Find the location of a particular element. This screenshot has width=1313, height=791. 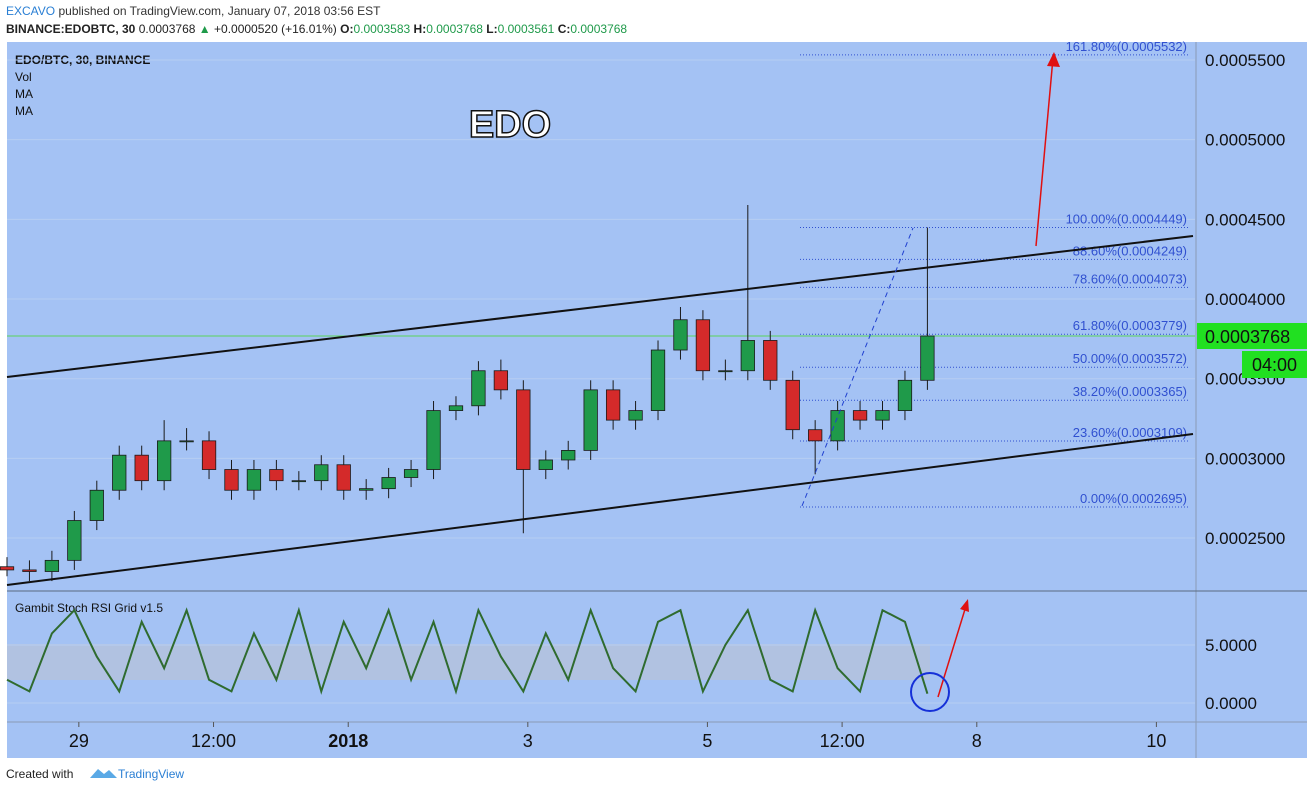

footer-brand: TradingView is located at coordinates (151, 774).